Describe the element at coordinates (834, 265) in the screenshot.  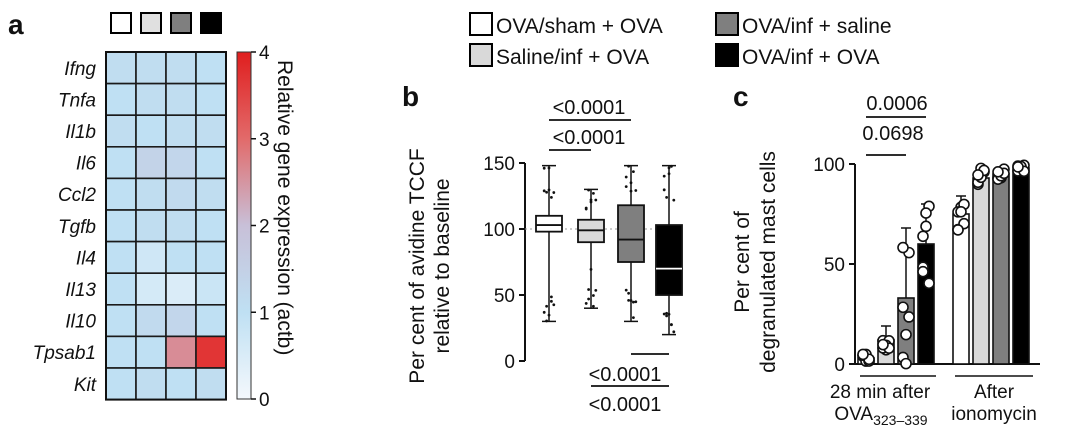
I see `bar-chart-y-tick-label-50: 50` at that location.